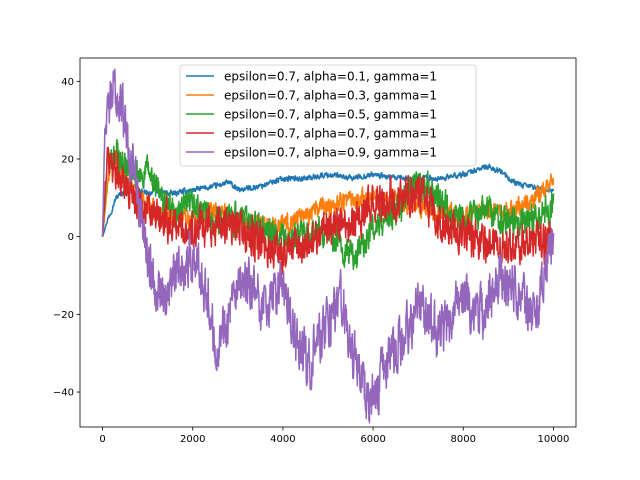 The image size is (640, 480). Describe the element at coordinates (63, 393) in the screenshot. I see `y-tick-label: −40` at that location.